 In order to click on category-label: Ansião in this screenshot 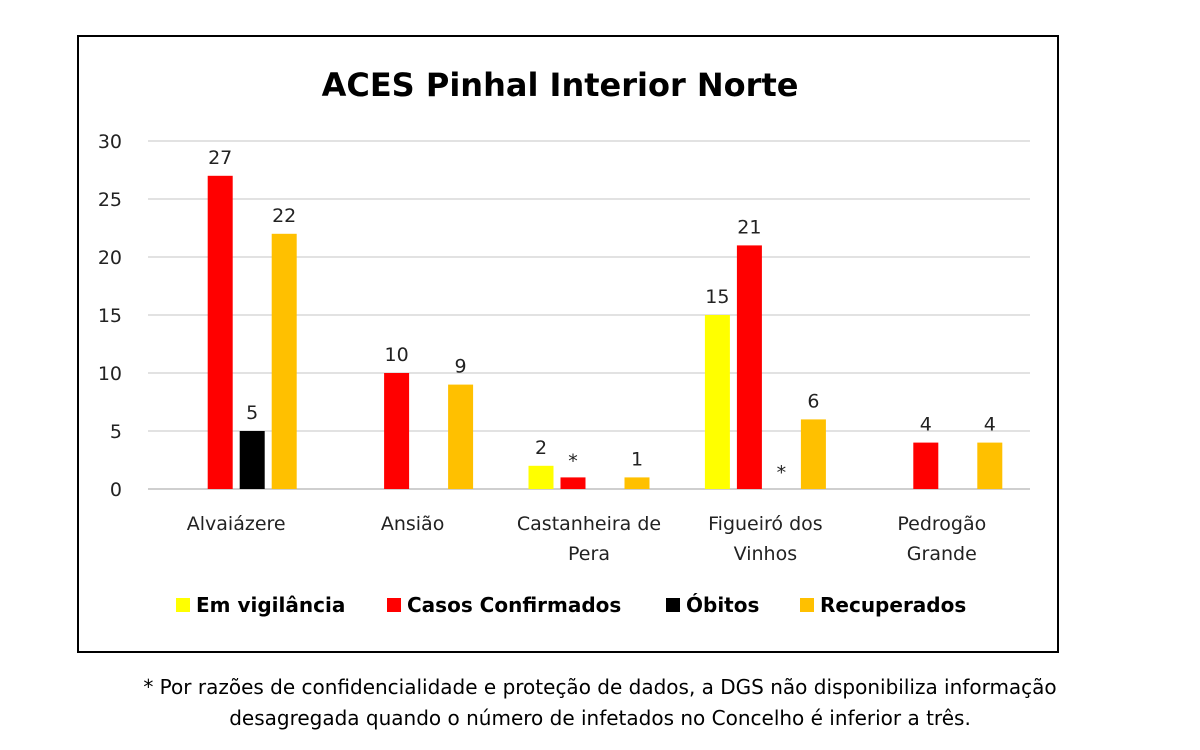, I will do `click(413, 524)`.